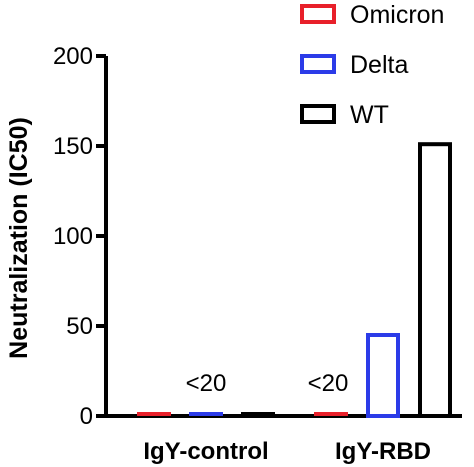 Image resolution: width=474 pixels, height=467 pixels. I want to click on y-axis-title: Neutralization (IC50), so click(19, 238).